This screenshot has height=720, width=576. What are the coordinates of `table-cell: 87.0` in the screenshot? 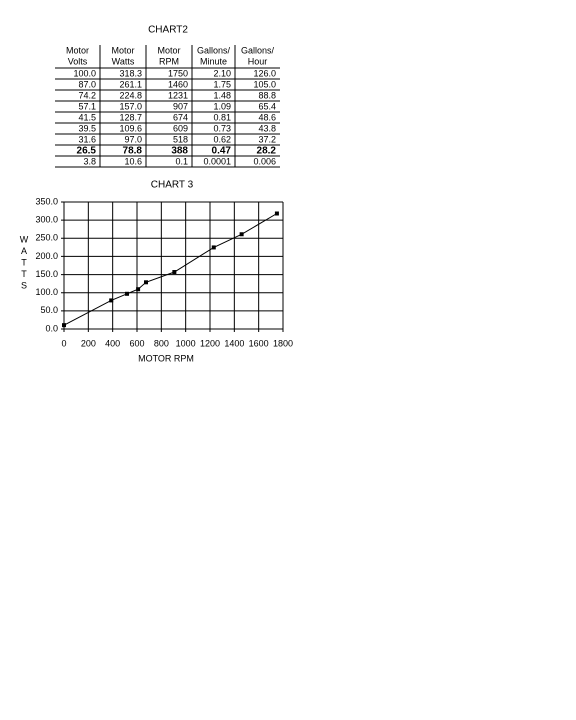 It's located at (87, 84).